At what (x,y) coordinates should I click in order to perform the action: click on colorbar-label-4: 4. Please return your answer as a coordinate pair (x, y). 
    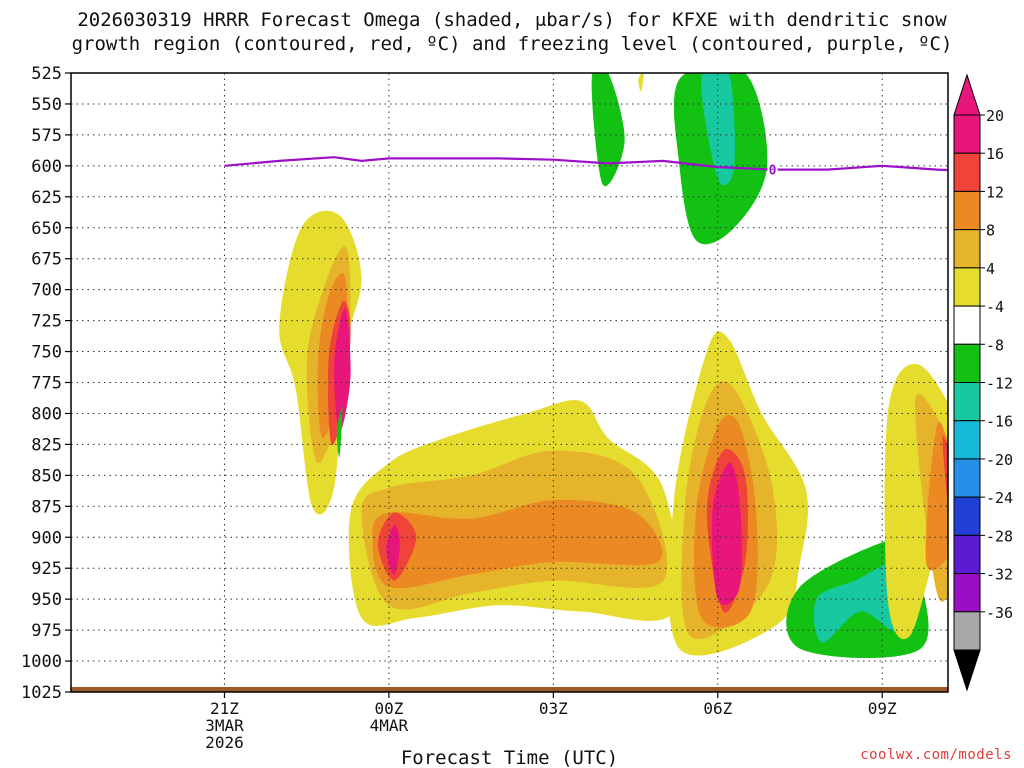
    Looking at the image, I should click on (990, 269).